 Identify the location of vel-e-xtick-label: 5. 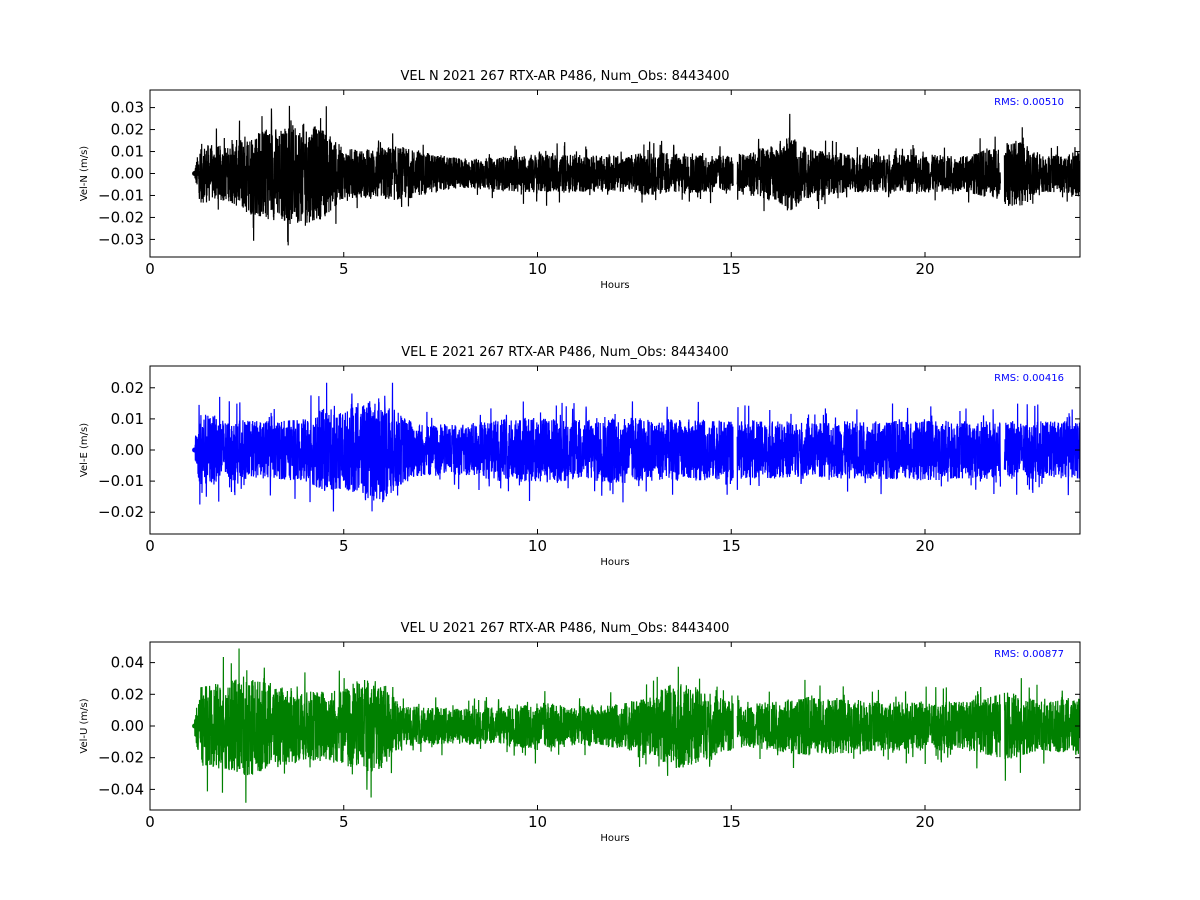
(344, 546).